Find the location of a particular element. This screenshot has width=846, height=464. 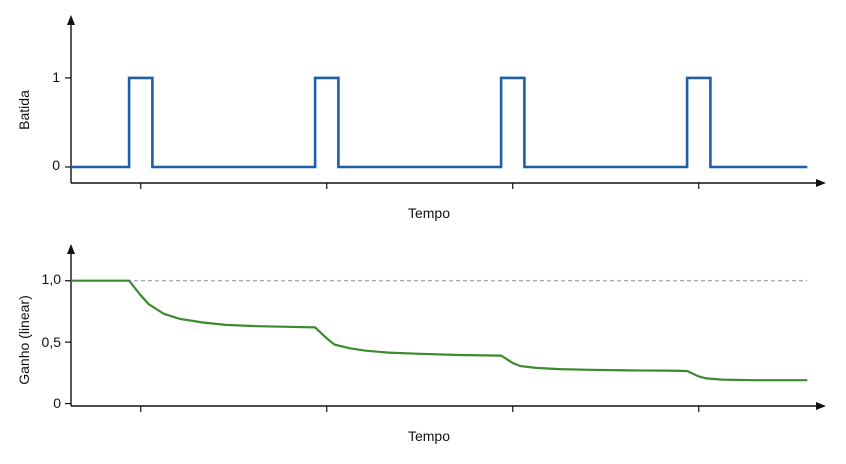

beat-ytick-label-0: 0 is located at coordinates (56, 165).